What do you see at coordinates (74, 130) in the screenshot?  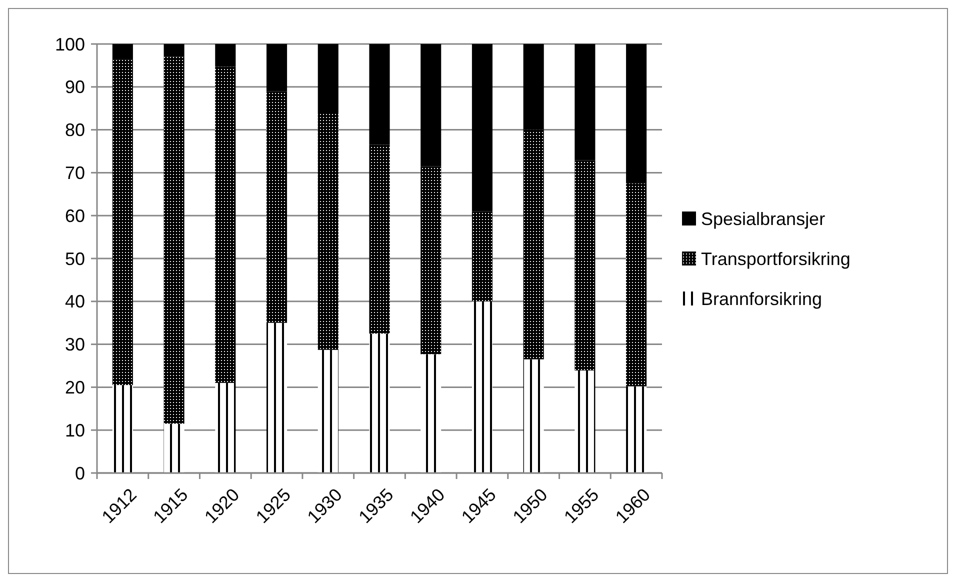 I see `y-tick-label: 80` at bounding box center [74, 130].